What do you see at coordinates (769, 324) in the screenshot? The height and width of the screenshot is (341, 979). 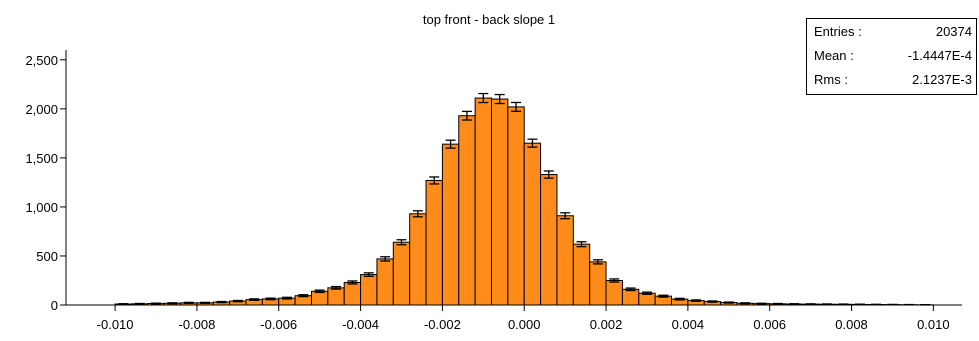 I see `x-tick-label: 0.006` at bounding box center [769, 324].